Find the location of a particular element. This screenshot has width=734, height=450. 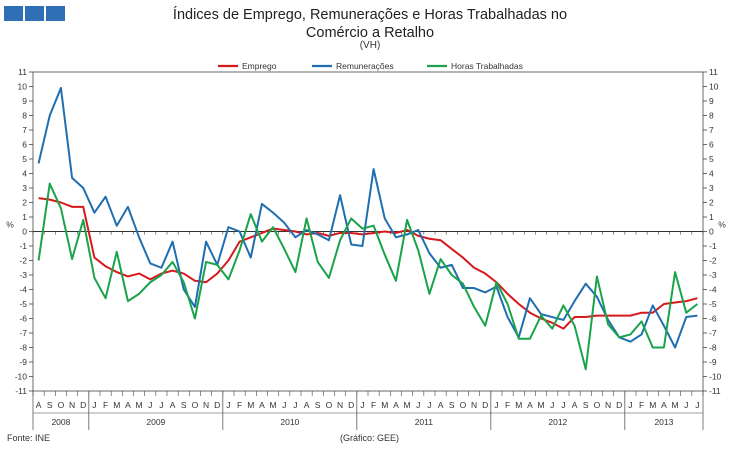

y-tick-label-left: 4 is located at coordinates (24, 174).